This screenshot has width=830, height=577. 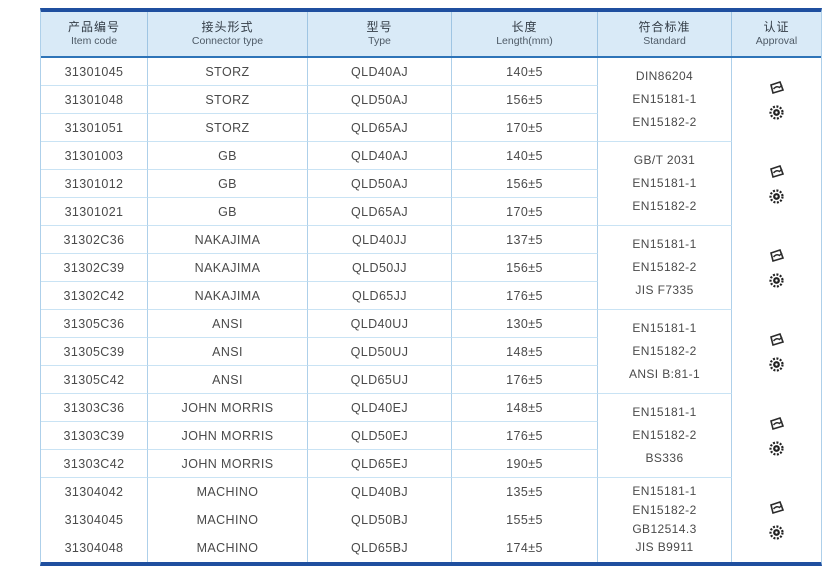 I want to click on length-cell: 190±5, so click(x=525, y=464).